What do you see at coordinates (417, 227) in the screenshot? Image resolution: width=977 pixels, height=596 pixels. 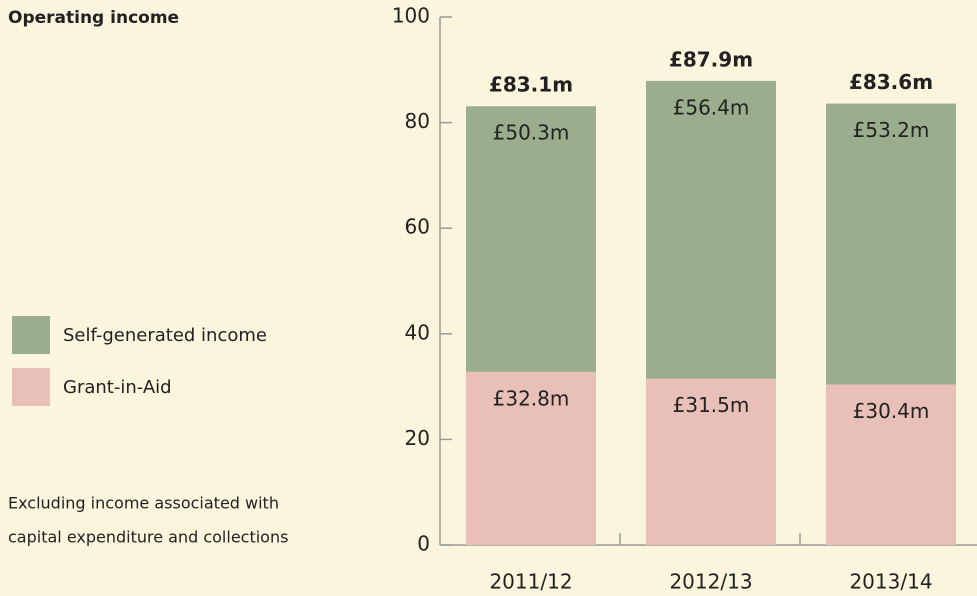 I see `y-tick-label: 60` at bounding box center [417, 227].